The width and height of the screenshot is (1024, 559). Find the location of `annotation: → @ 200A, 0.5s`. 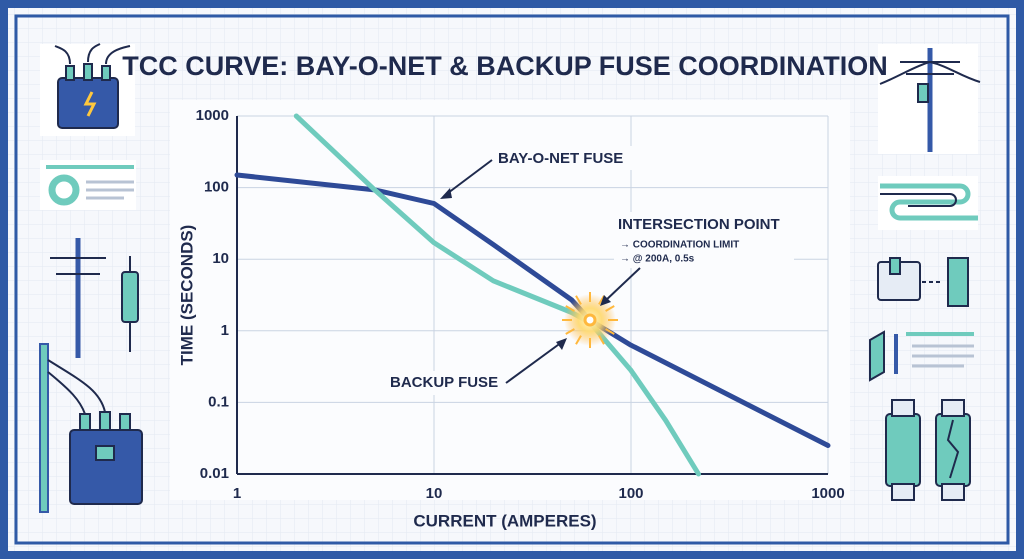

annotation: → @ 200A, 0.5s is located at coordinates (657, 259).